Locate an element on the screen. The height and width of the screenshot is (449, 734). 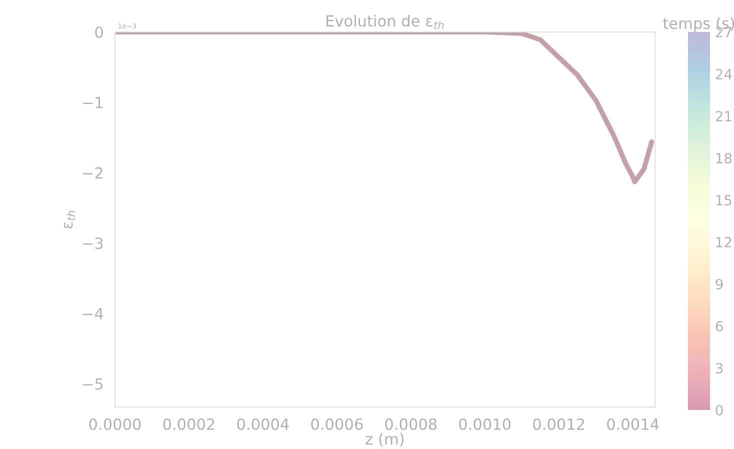
color-bar-label: 3 is located at coordinates (719, 368).